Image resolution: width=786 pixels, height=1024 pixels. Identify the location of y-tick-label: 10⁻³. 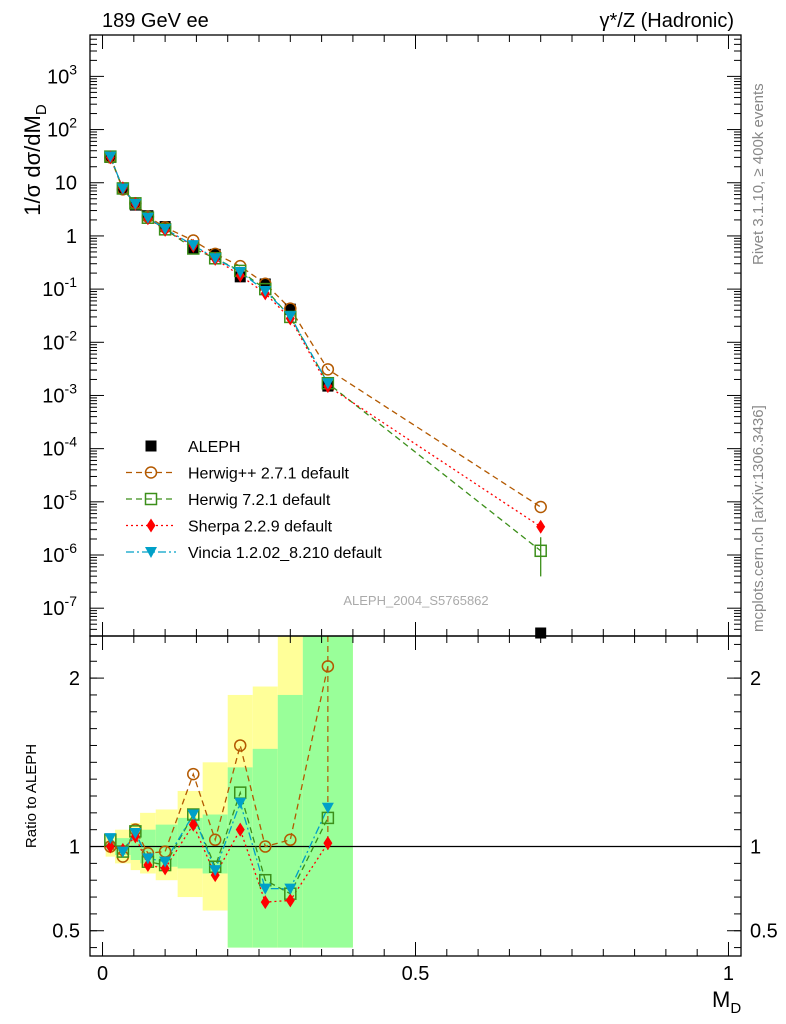
(59, 393).